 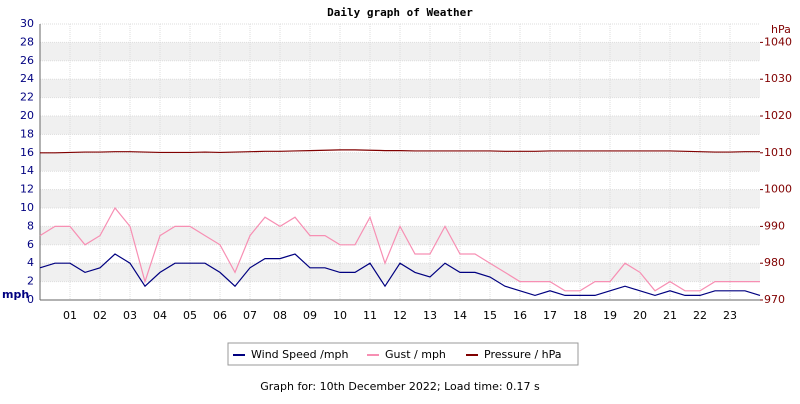 I want to click on y-tick-label: 12, so click(x=27, y=189).